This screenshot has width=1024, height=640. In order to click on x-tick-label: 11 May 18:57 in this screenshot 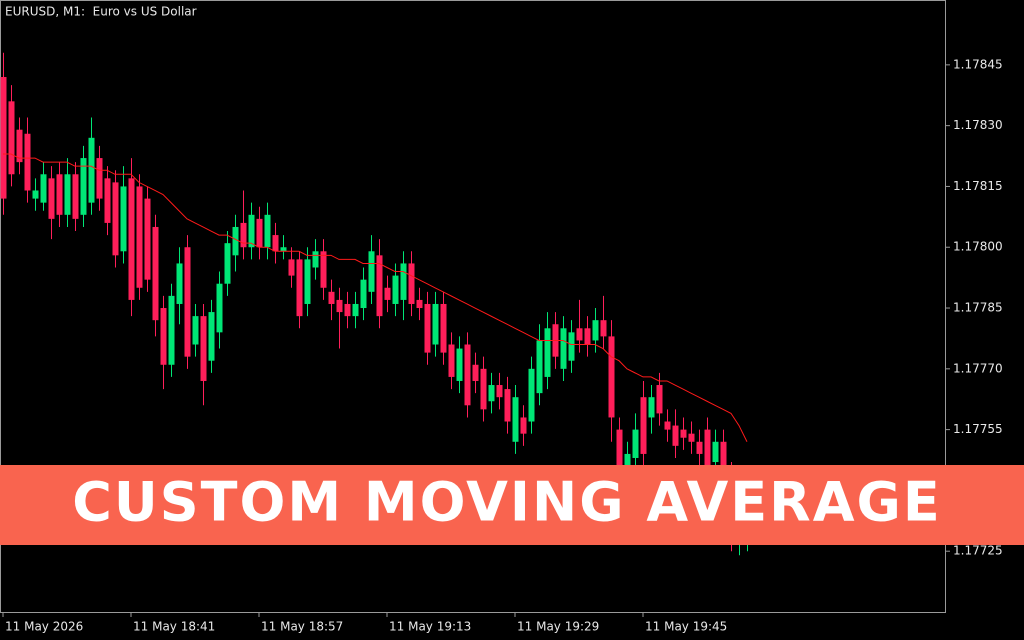, I will do `click(302, 627)`.